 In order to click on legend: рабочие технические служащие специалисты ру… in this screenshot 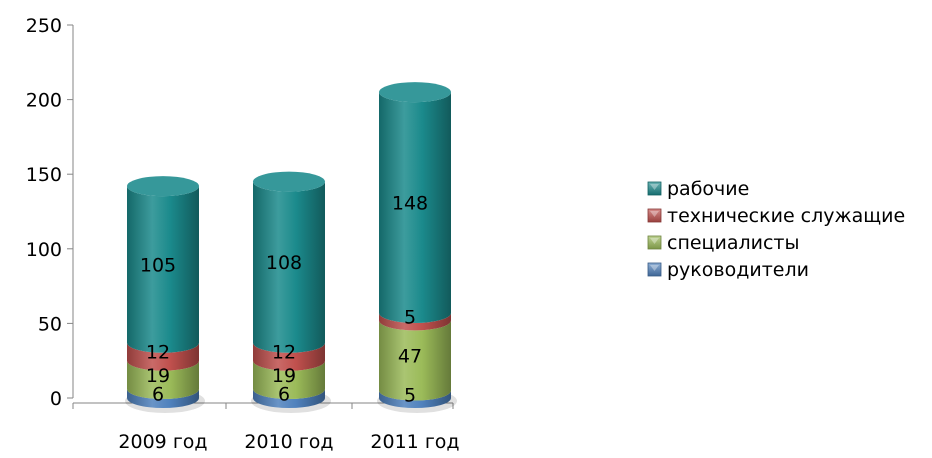, I will do `click(776, 229)`.